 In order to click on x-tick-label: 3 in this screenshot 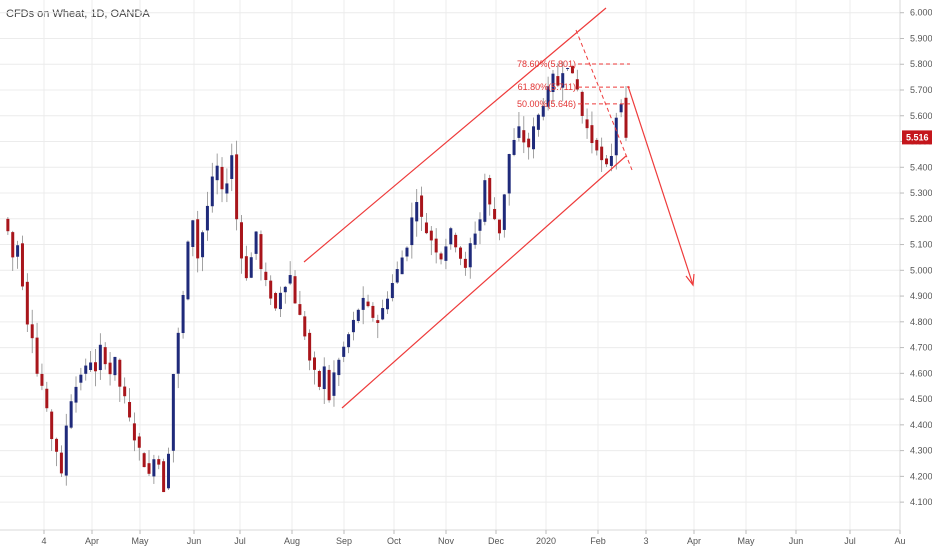, I will do `click(645, 541)`.